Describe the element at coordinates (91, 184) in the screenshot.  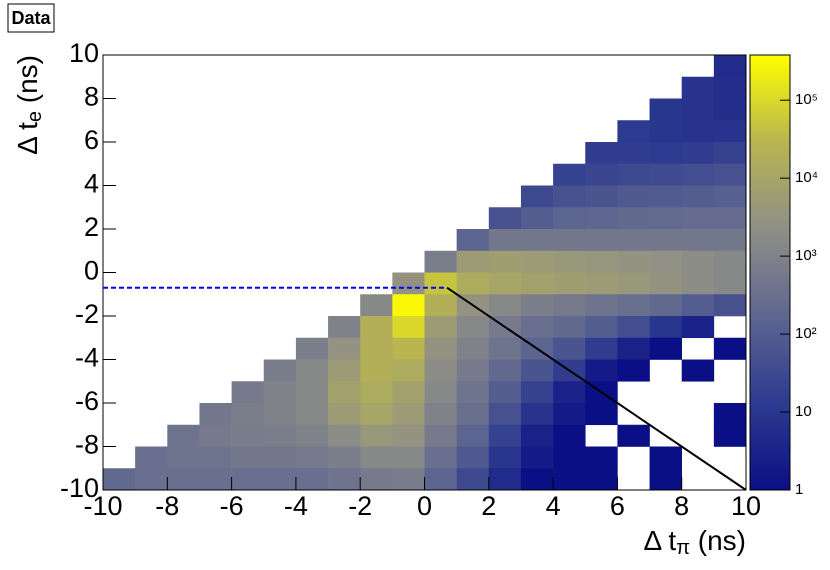
I see `y-tick-label: 4` at that location.